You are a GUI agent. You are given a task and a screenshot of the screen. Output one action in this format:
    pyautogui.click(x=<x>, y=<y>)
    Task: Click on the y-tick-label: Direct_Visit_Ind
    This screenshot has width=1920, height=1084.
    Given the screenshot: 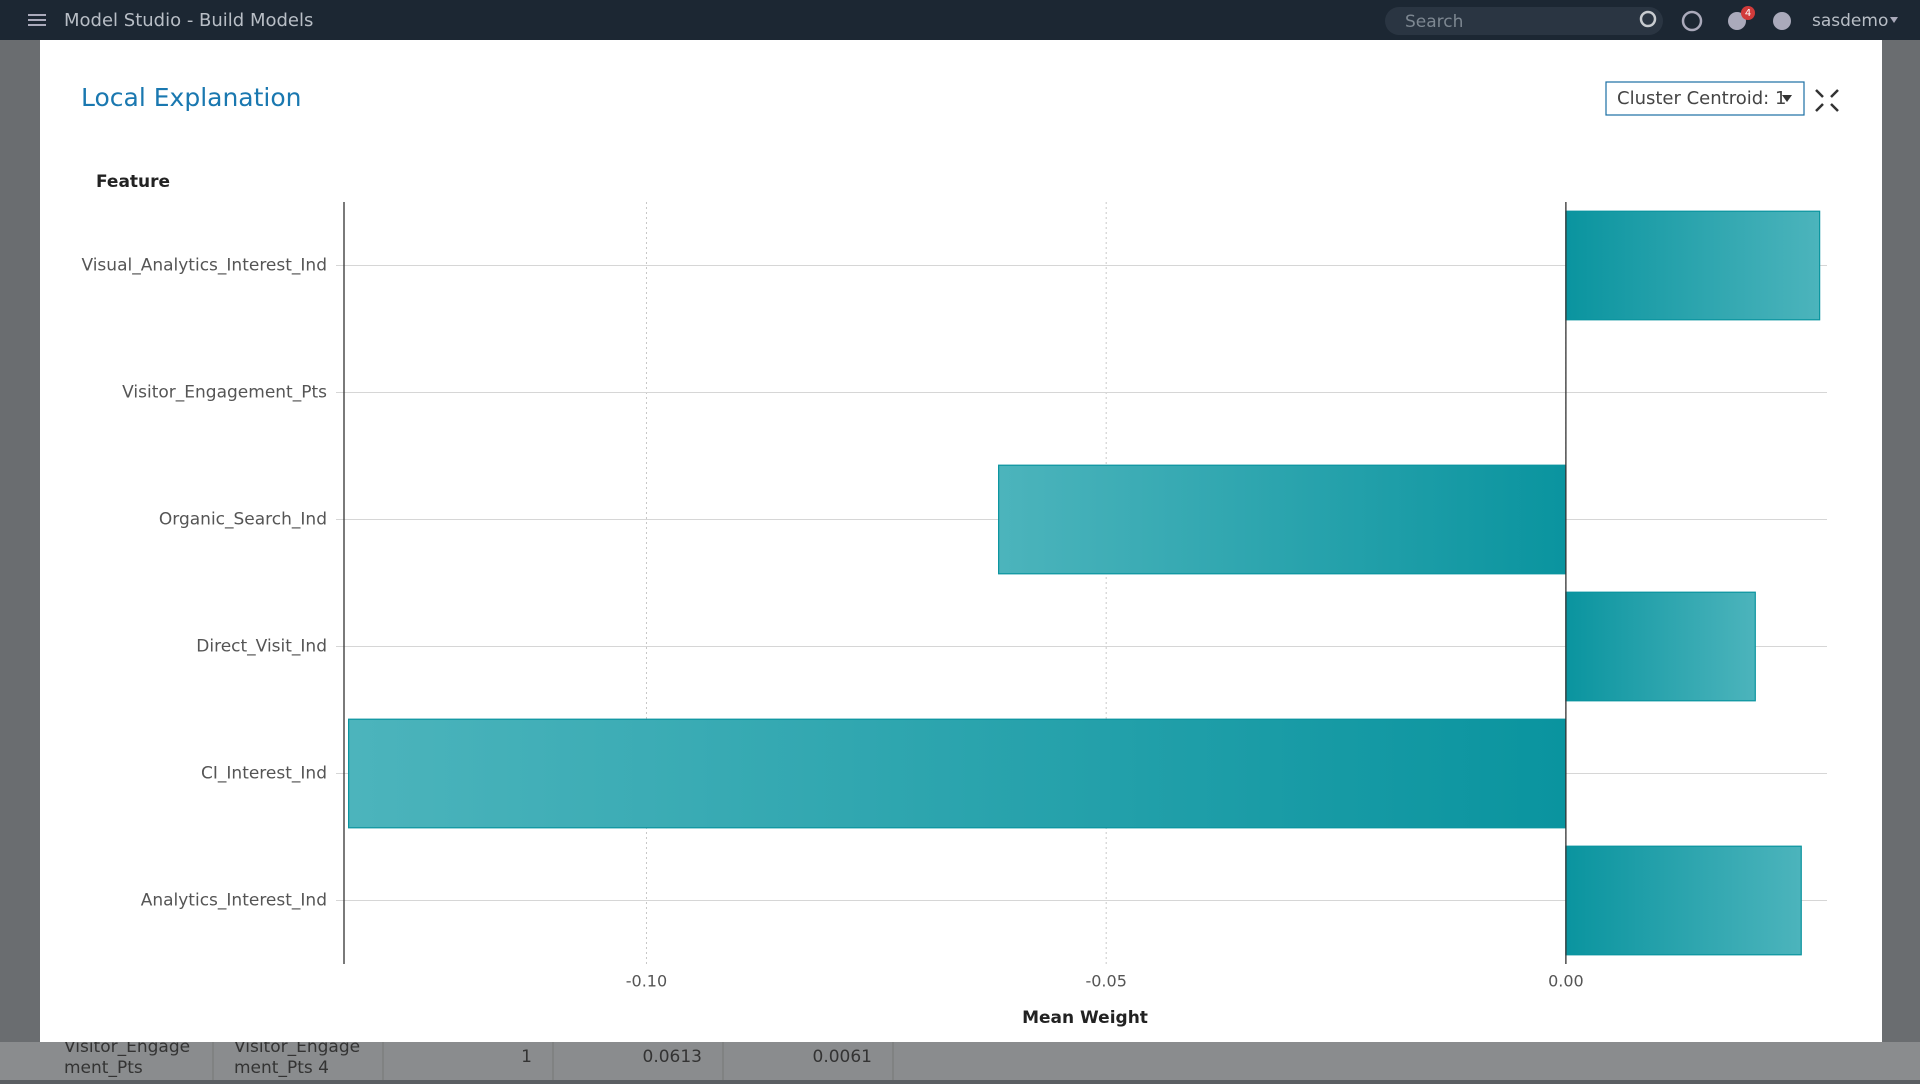 What is the action you would take?
    pyautogui.click(x=261, y=647)
    